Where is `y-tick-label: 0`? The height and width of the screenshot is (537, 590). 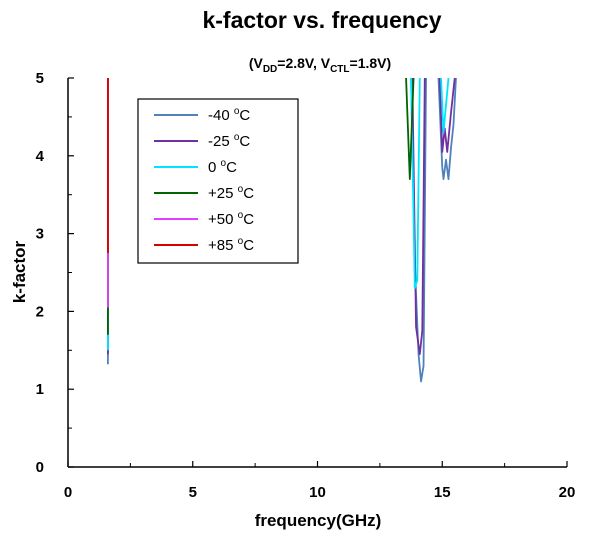 y-tick-label: 0 is located at coordinates (40, 467).